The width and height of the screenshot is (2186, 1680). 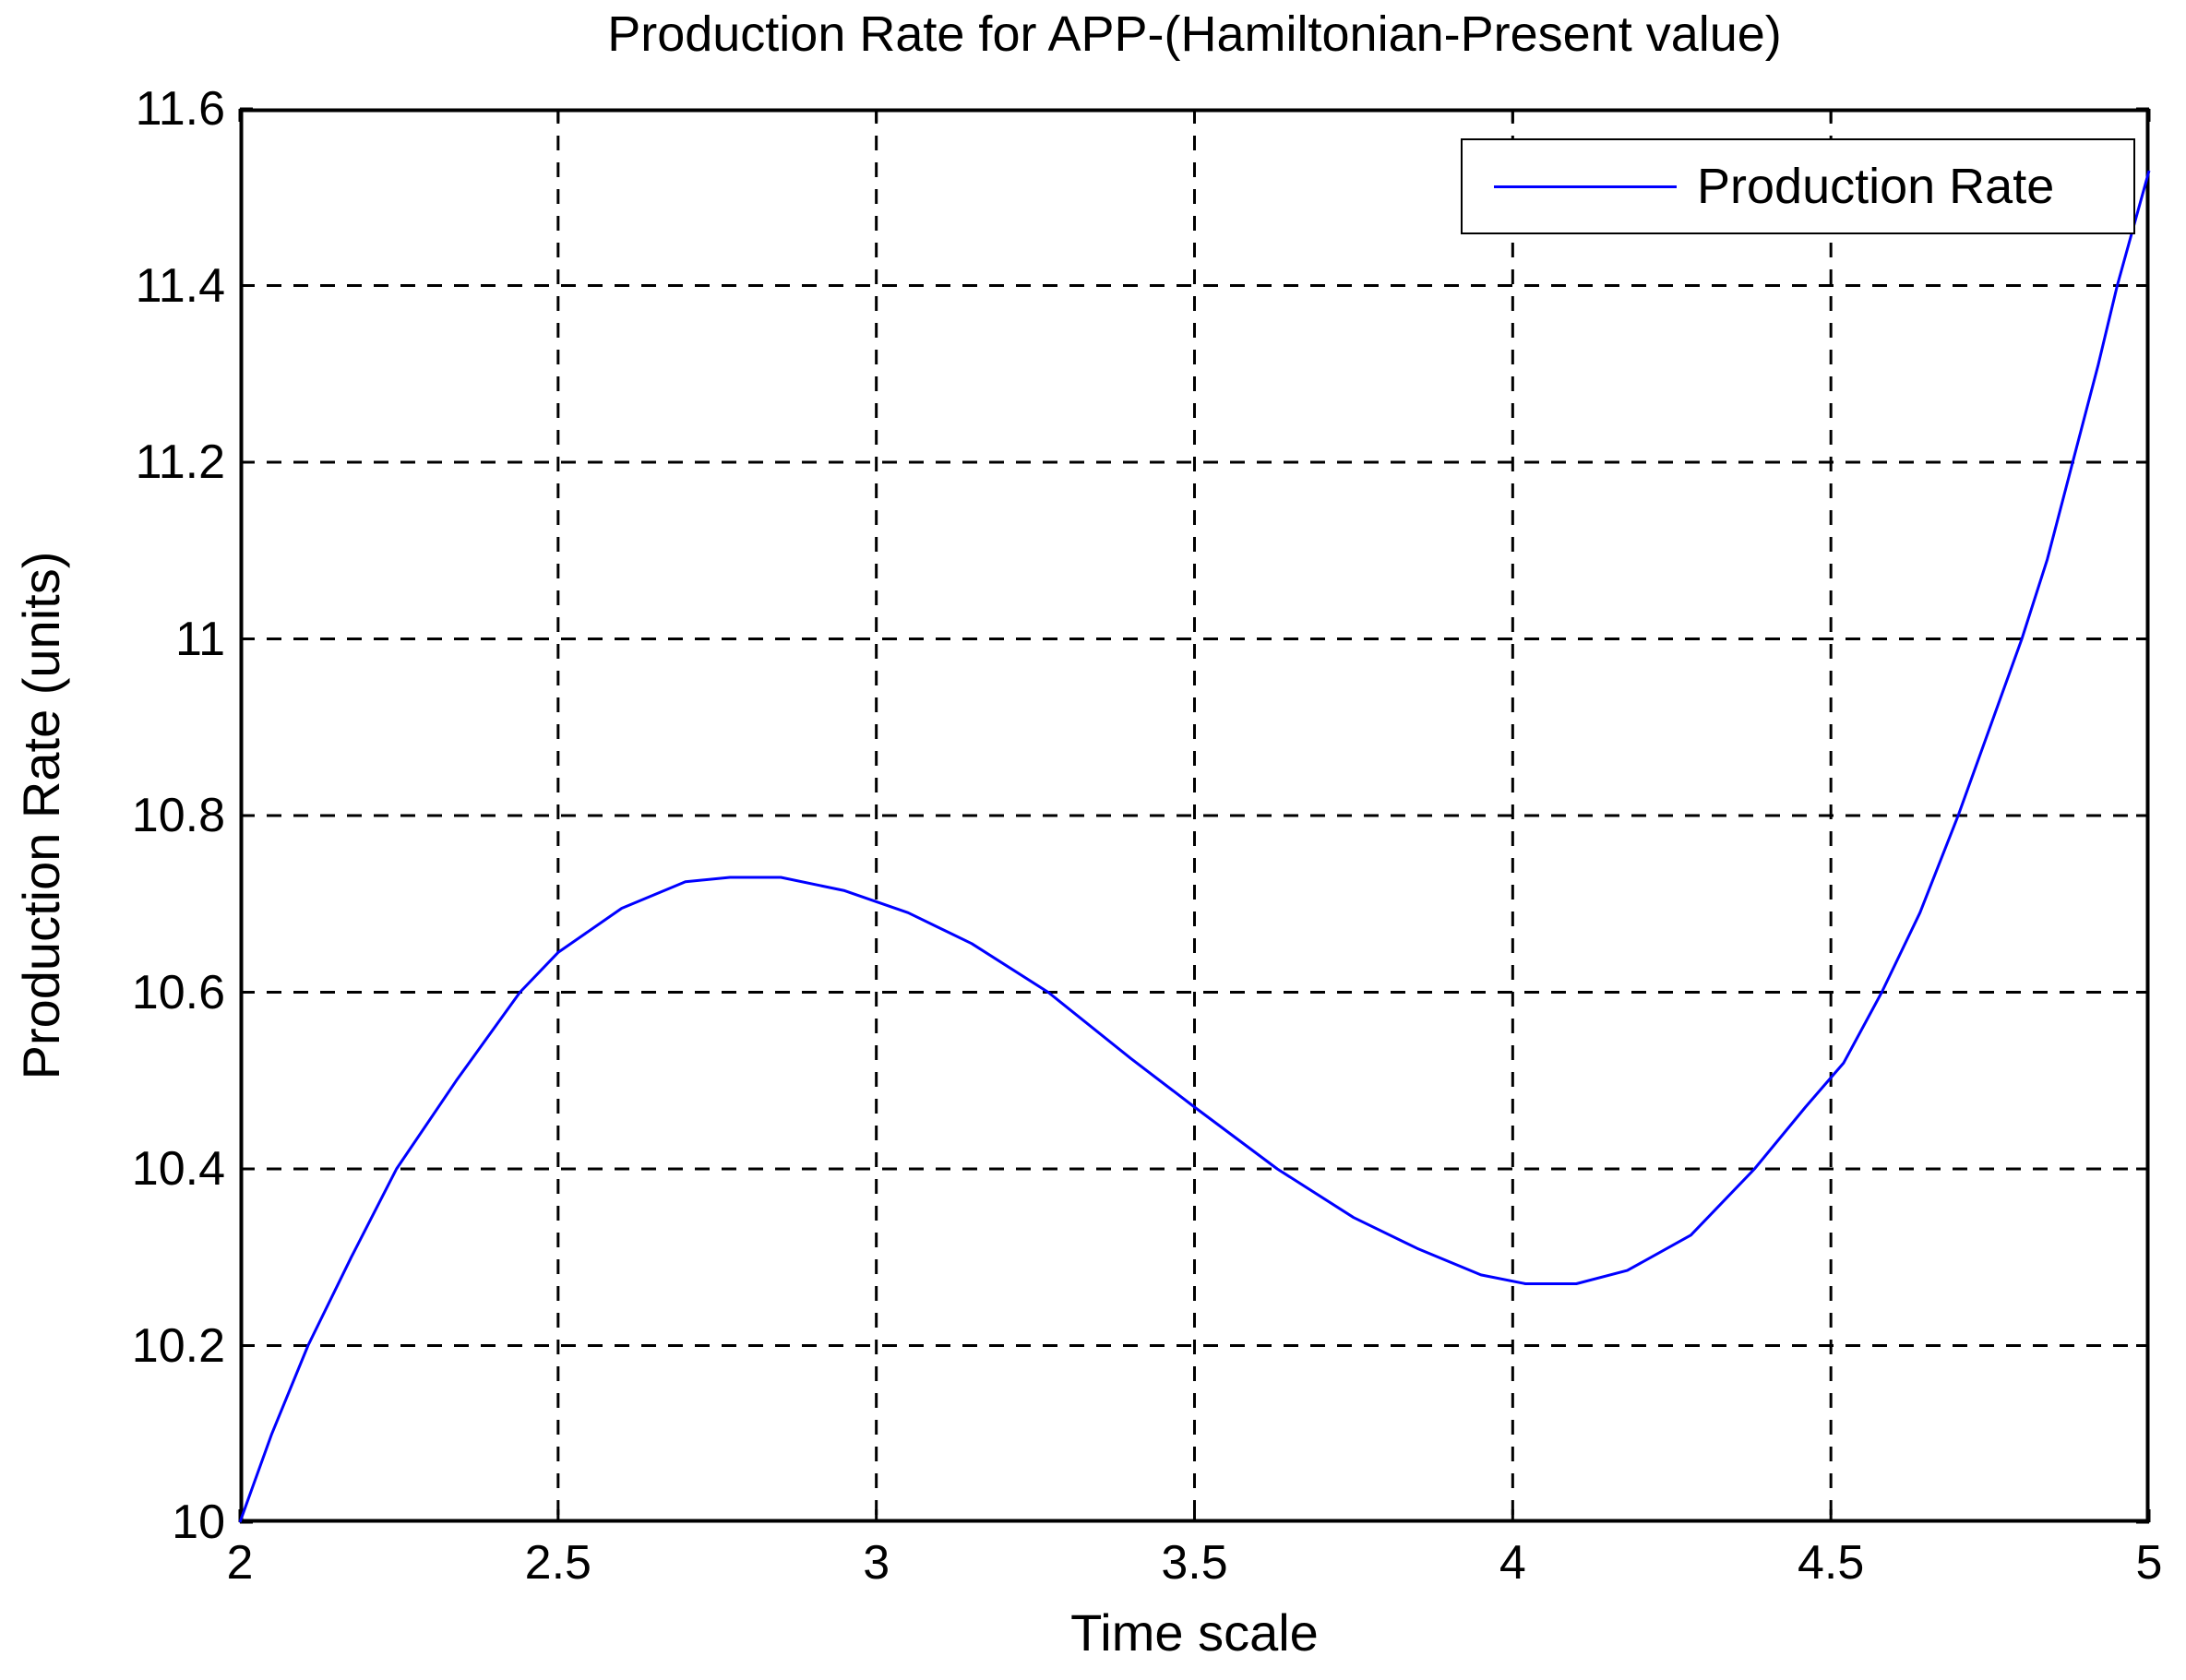 I want to click on x-axis-label: Time scale, so click(x=1194, y=1632).